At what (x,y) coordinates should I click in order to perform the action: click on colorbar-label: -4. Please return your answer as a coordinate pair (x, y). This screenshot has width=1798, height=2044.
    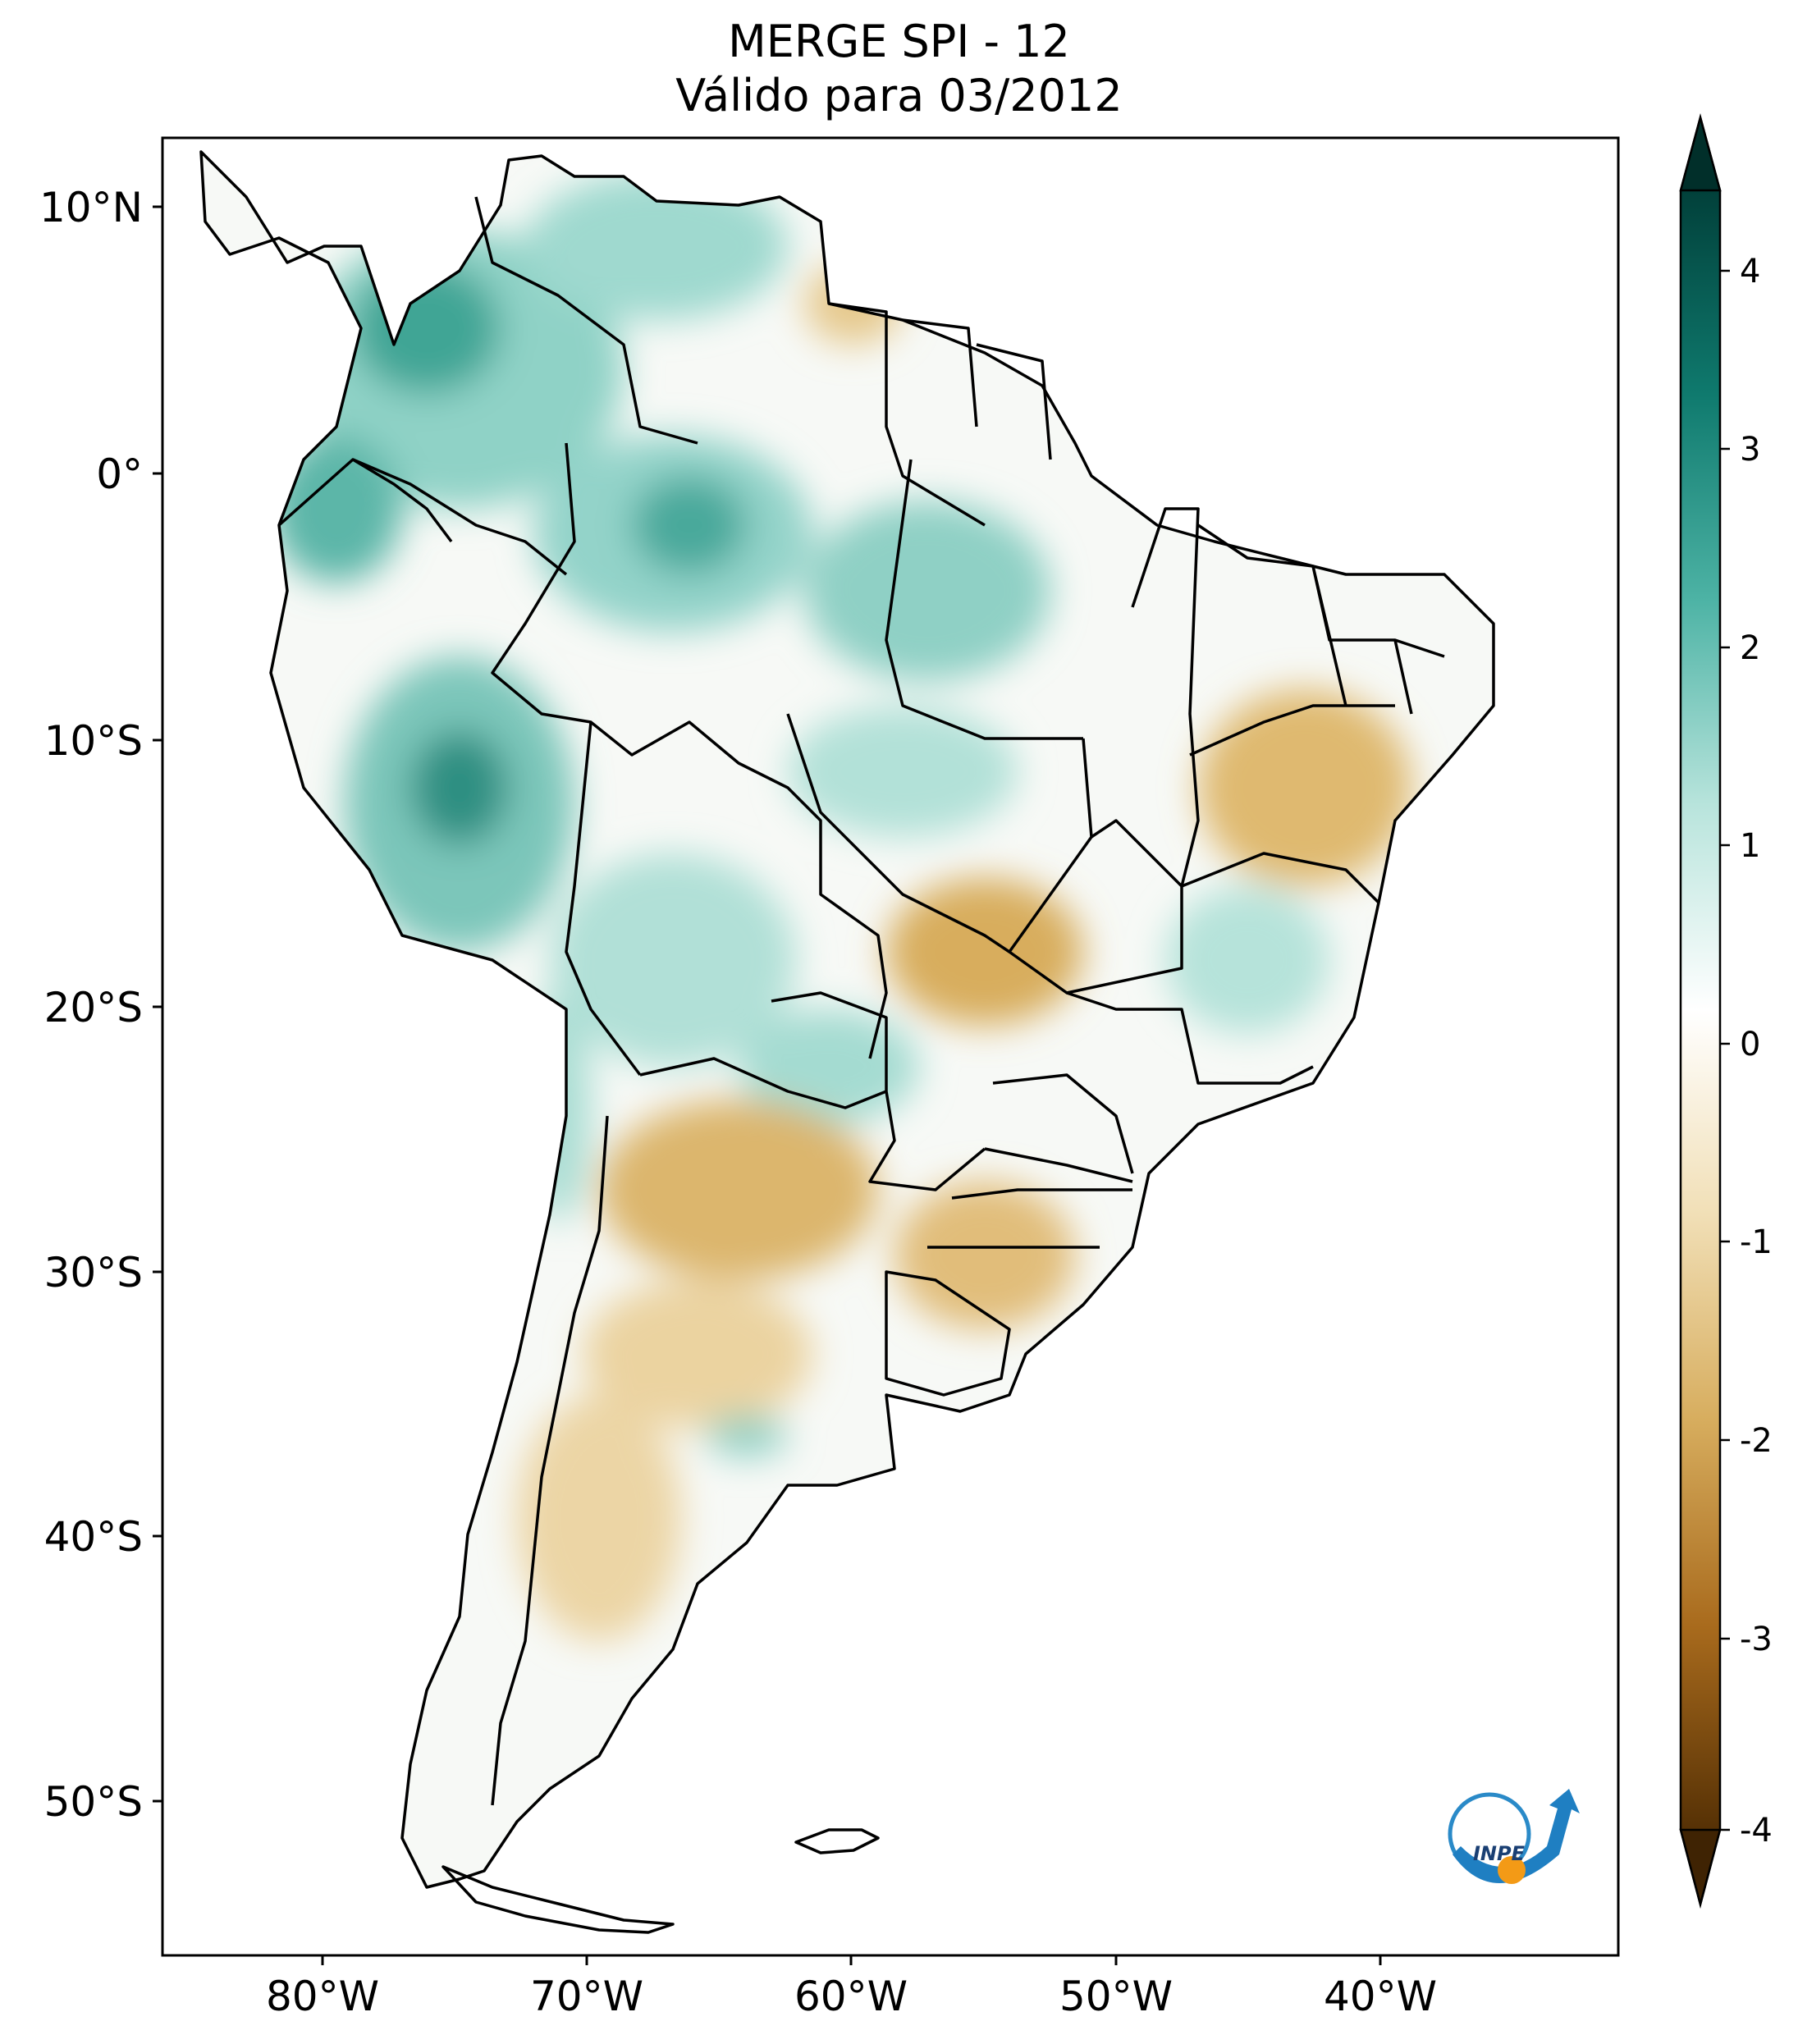
    Looking at the image, I should click on (1756, 1831).